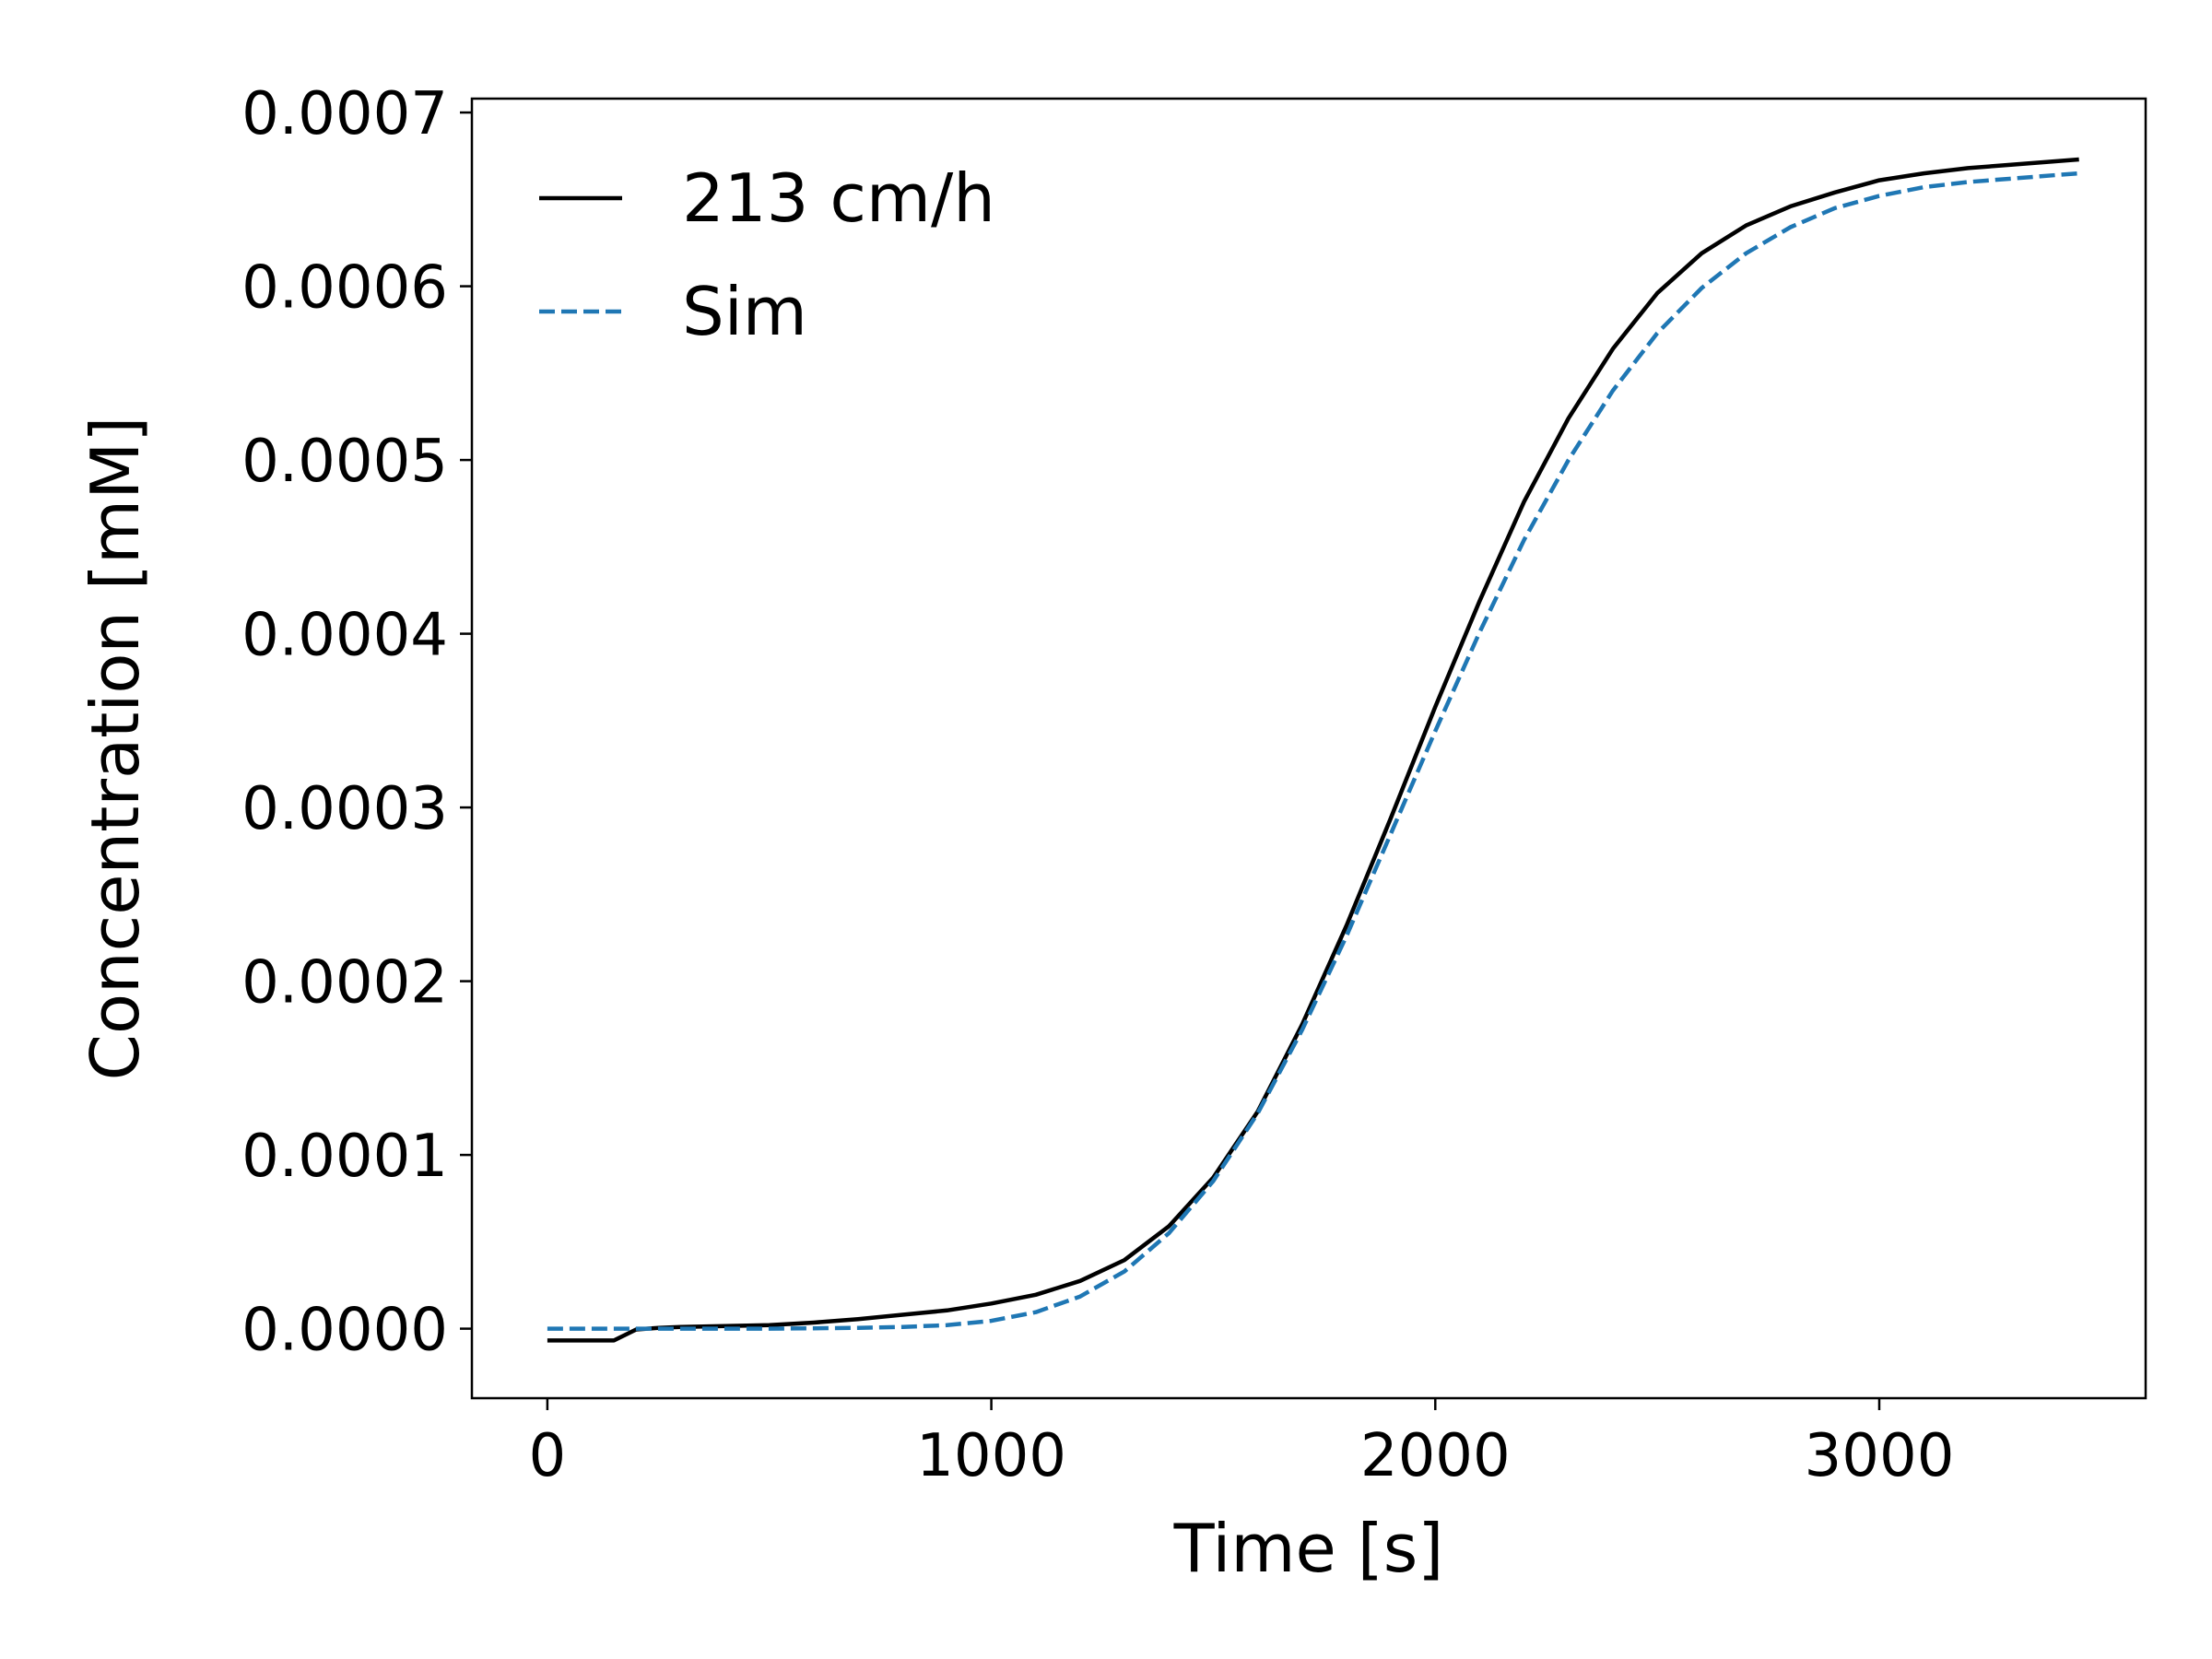 This screenshot has width=2212, height=1659. What do you see at coordinates (344, 1157) in the screenshot?
I see `y-tick-label: 0.0001` at bounding box center [344, 1157].